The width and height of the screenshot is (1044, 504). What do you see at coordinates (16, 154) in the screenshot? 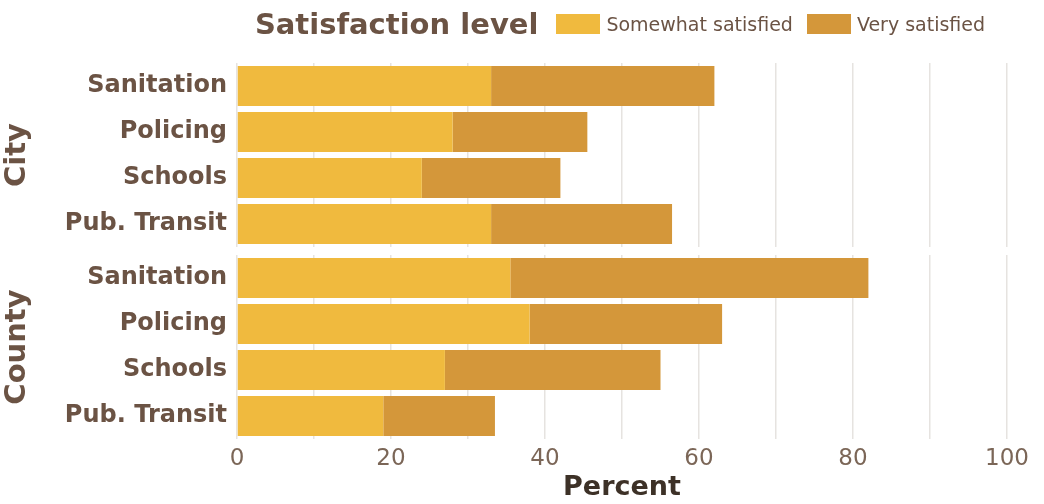
I see `y-axis-title: City` at bounding box center [16, 154].